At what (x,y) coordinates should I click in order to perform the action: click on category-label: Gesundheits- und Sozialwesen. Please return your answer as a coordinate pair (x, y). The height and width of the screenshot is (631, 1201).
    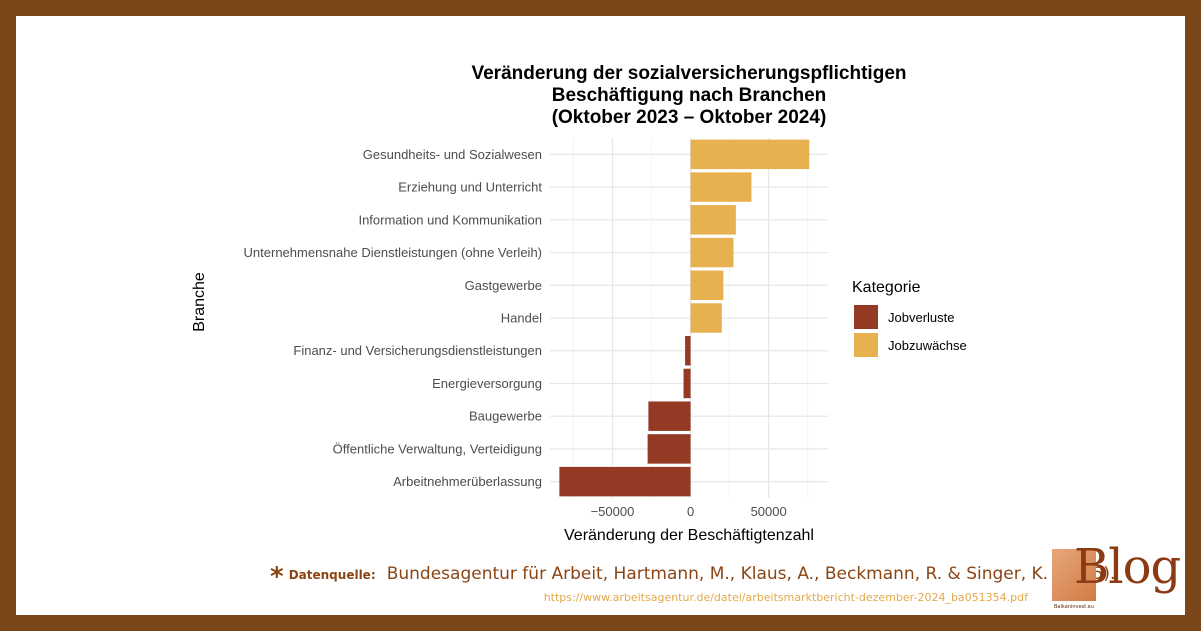
    Looking at the image, I should click on (452, 154).